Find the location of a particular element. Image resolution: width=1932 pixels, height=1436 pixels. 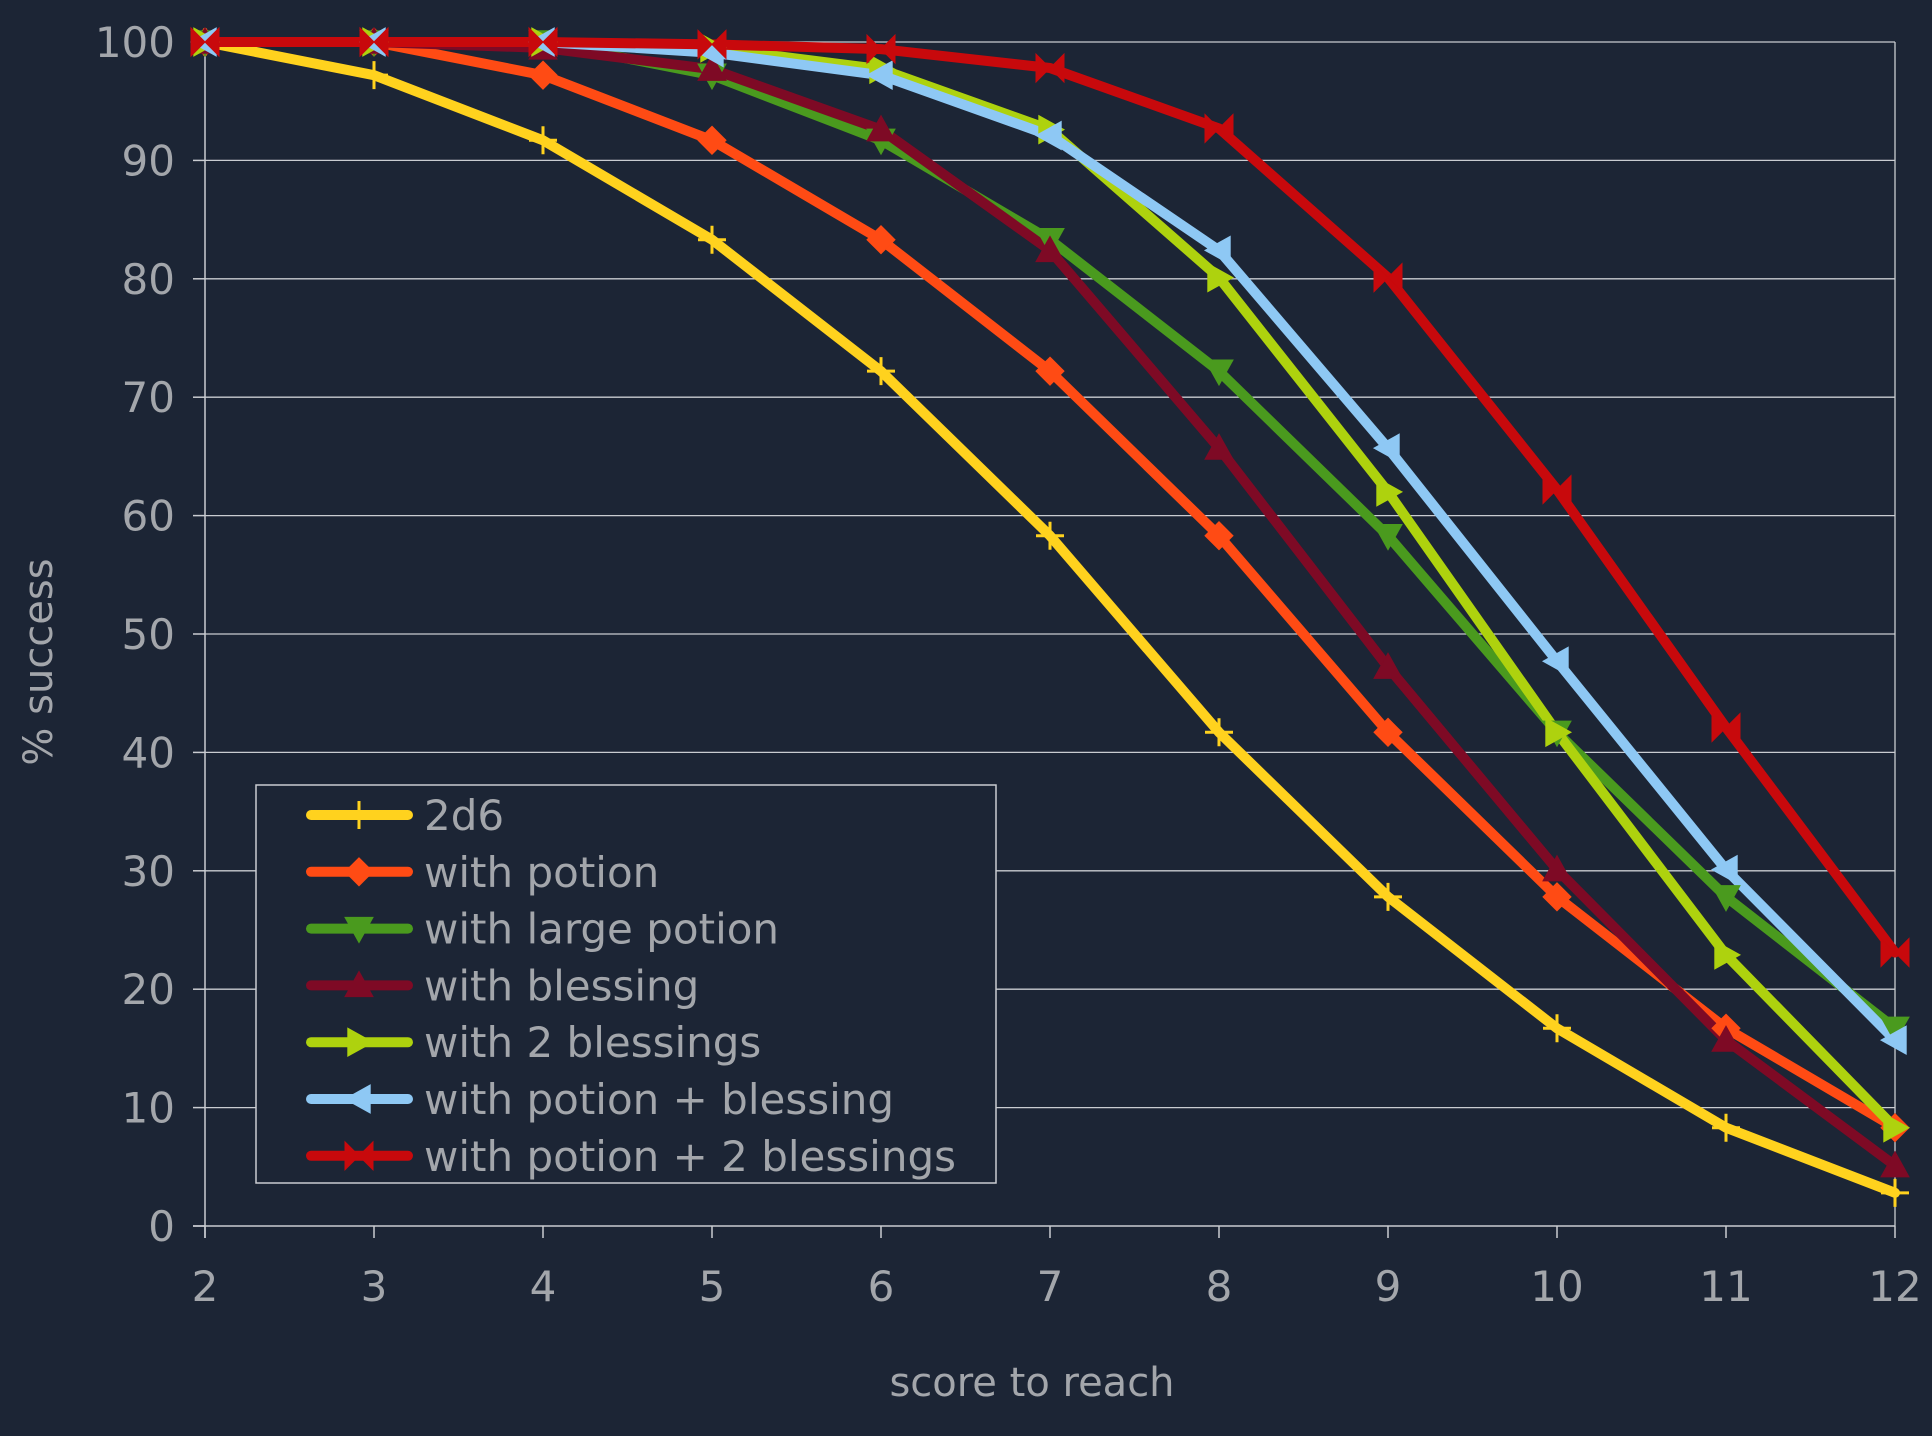

legend-label: with blessing is located at coordinates (561, 985).